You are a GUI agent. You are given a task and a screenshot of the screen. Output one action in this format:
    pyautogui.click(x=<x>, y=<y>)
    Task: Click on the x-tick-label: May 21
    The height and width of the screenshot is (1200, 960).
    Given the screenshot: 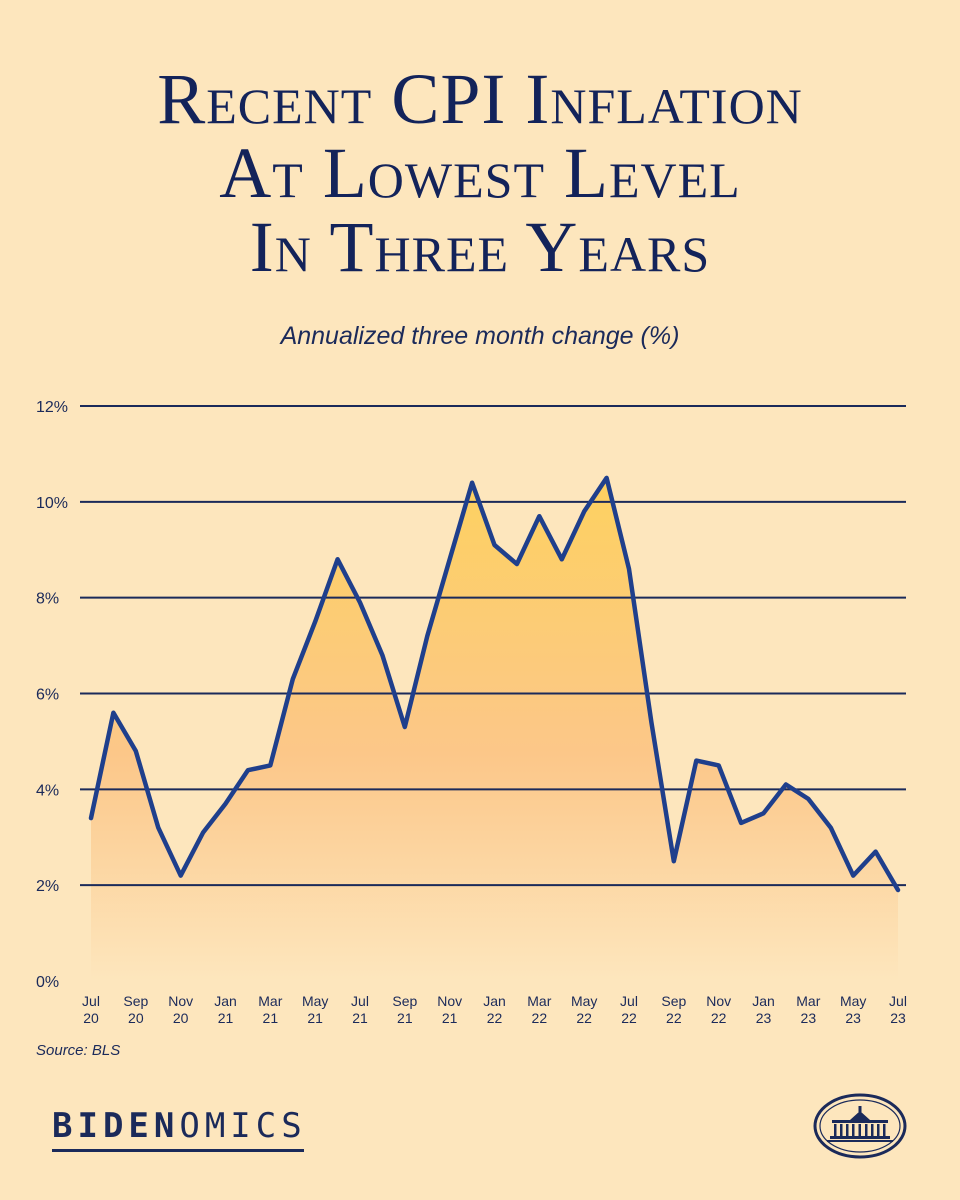 What is the action you would take?
    pyautogui.click(x=315, y=1009)
    